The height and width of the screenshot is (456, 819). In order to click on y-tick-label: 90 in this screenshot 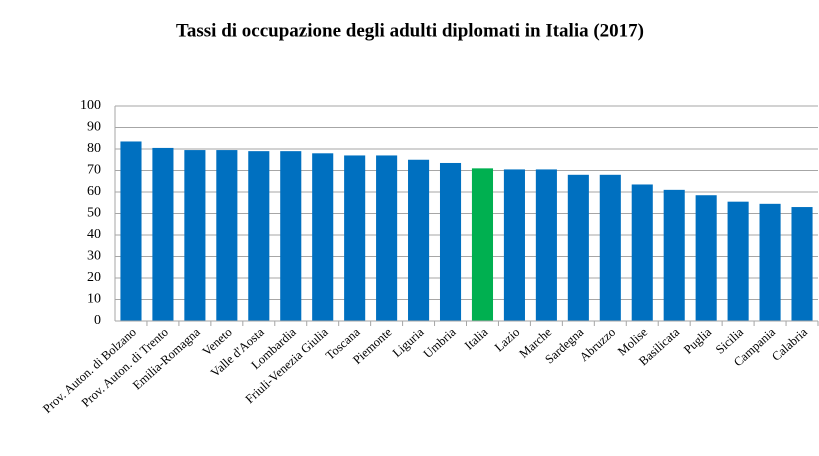, I will do `click(94, 127)`.